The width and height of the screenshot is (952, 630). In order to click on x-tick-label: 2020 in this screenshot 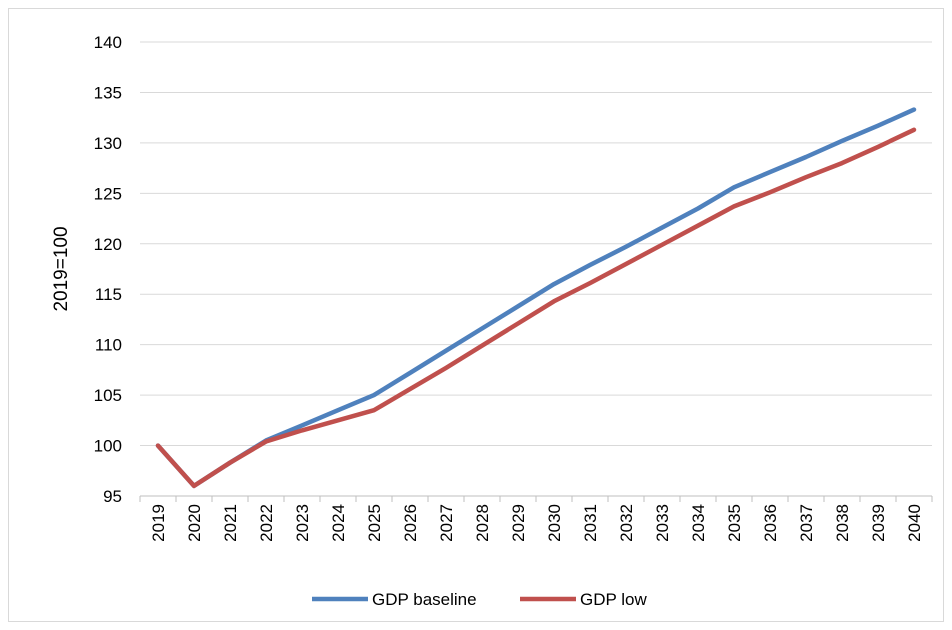, I will do `click(194, 523)`.